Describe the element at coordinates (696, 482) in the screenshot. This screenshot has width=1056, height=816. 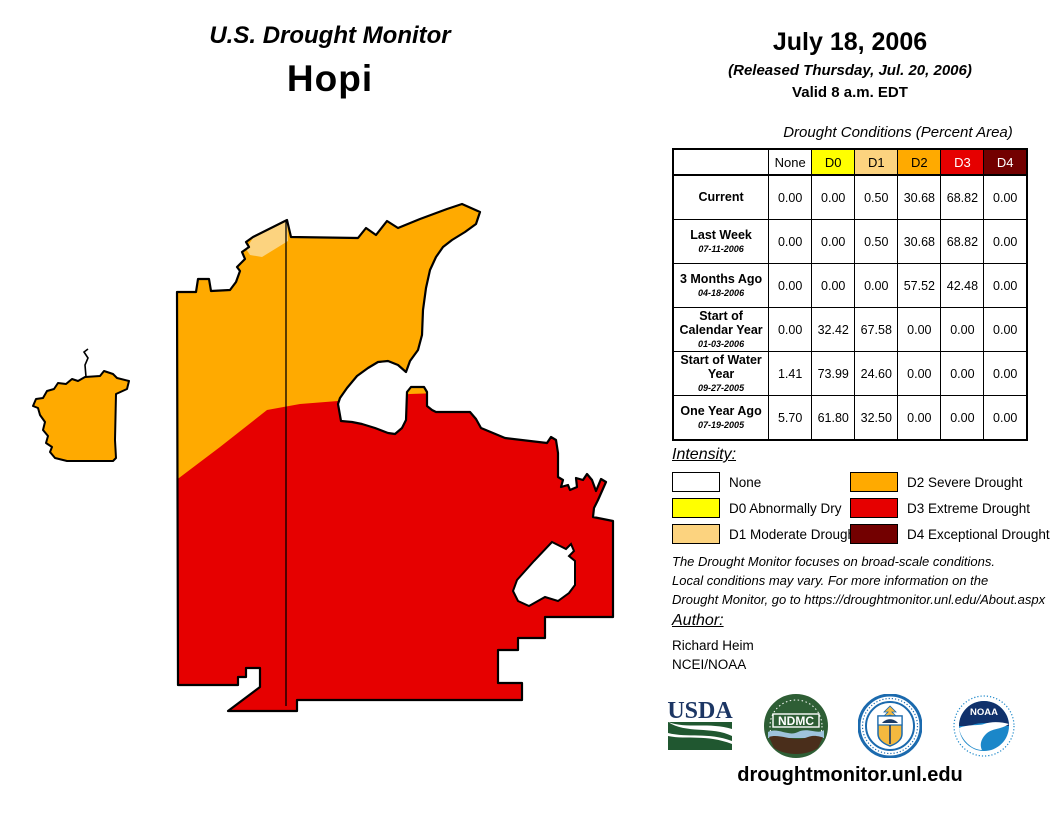
I see `none-swatch` at that location.